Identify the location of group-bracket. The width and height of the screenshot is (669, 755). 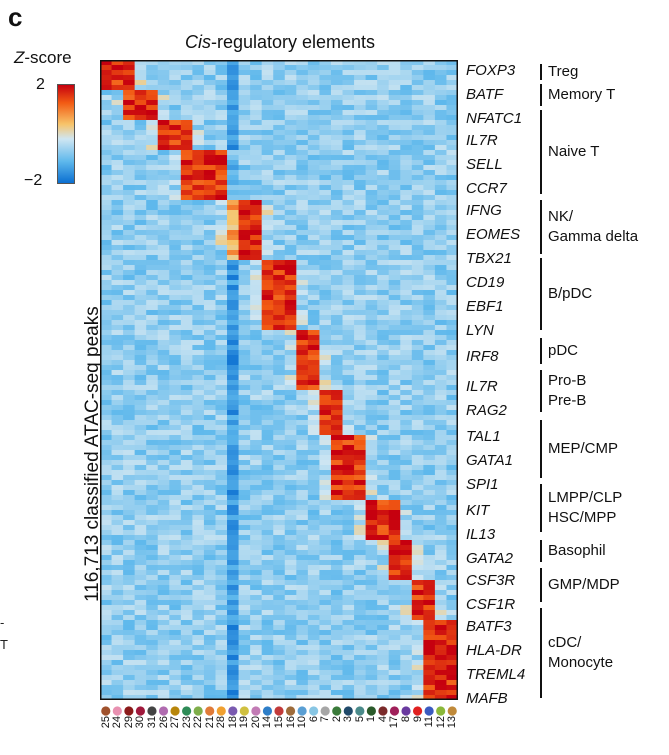
(541, 653).